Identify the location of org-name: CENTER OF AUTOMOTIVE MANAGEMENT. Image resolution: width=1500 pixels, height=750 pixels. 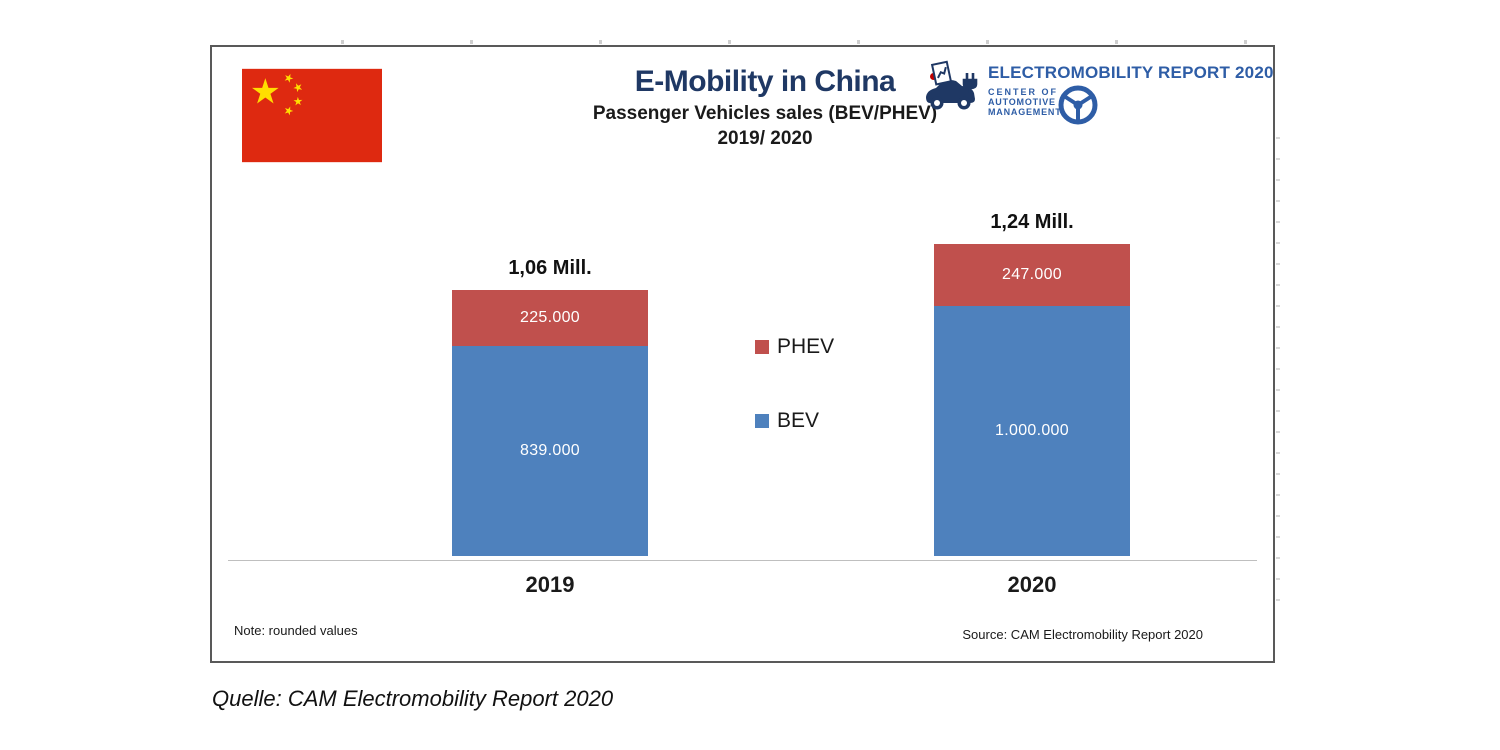
(1025, 102).